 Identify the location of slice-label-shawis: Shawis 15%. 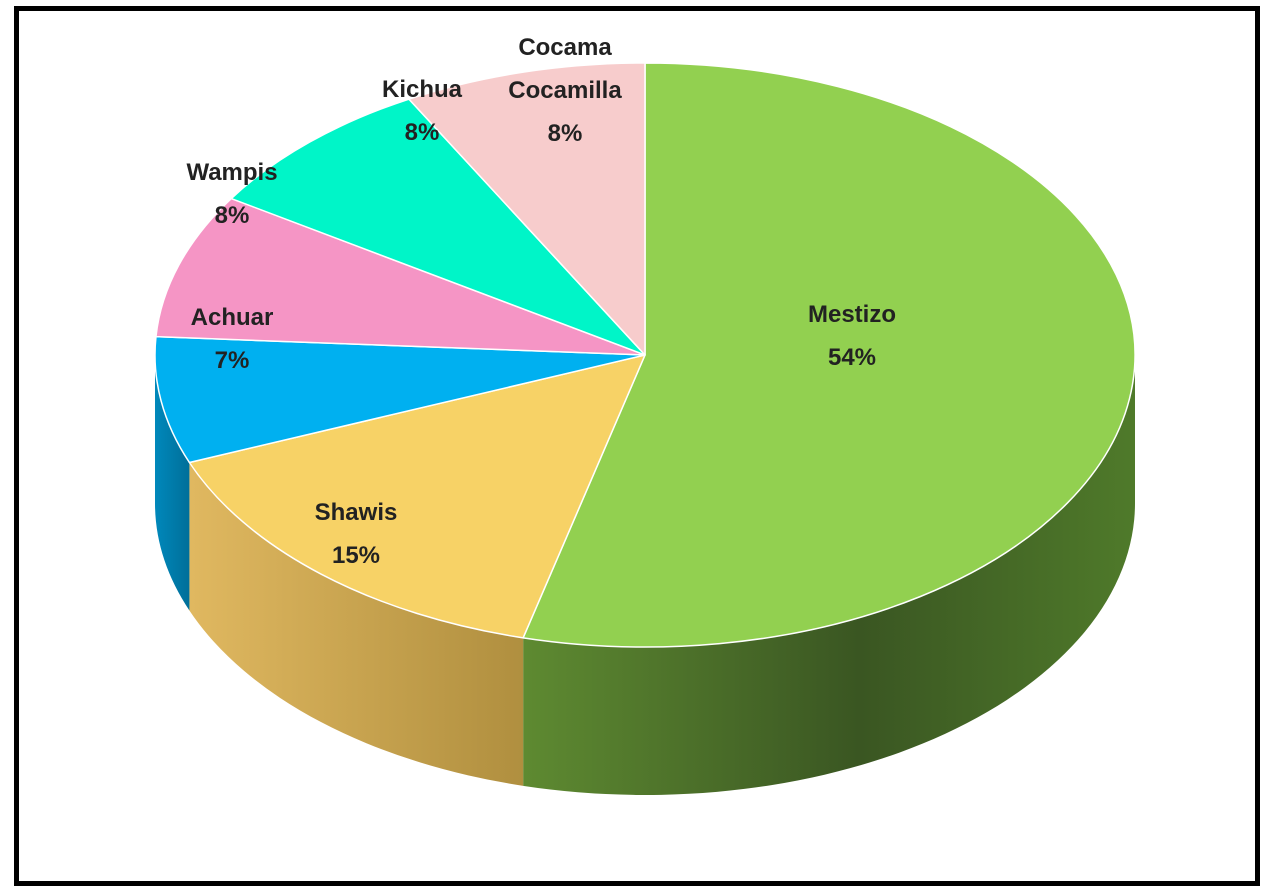
(356, 534).